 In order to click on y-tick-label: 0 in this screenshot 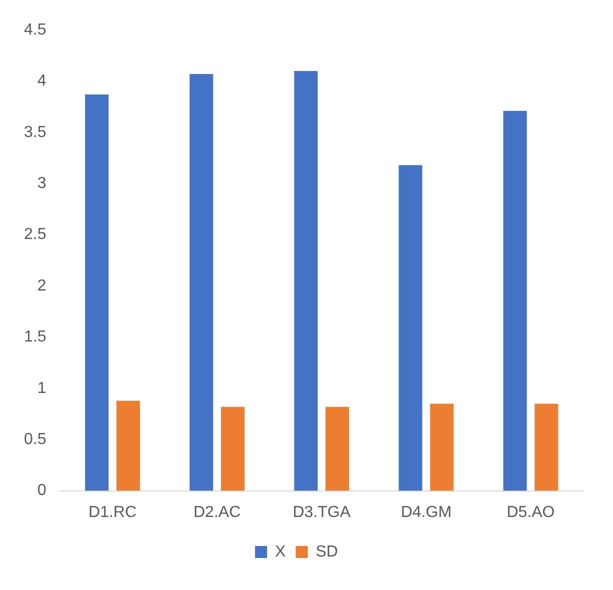, I will do `click(41, 491)`.